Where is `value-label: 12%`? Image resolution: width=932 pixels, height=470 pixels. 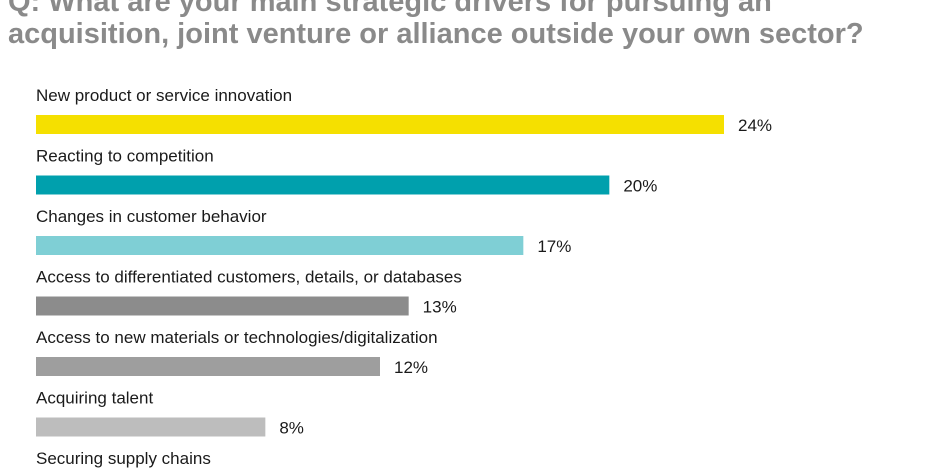 value-label: 12% is located at coordinates (411, 367).